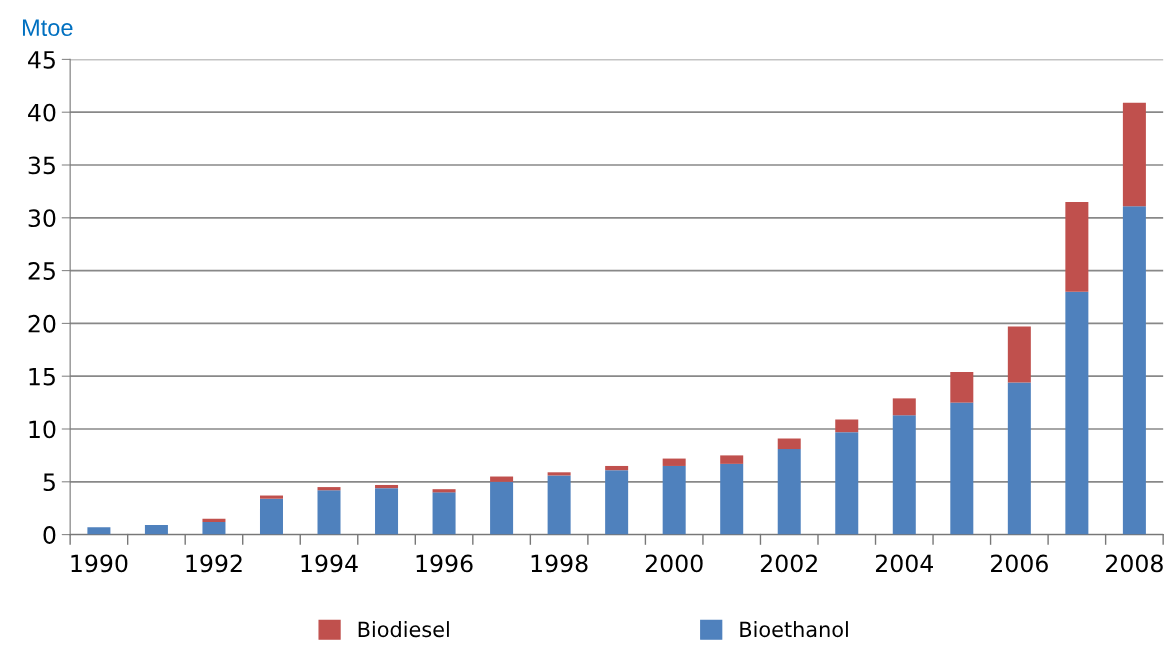 Image resolution: width=1169 pixels, height=660 pixels. Describe the element at coordinates (1019, 563) in the screenshot. I see `x-tick-label: 2006` at that location.